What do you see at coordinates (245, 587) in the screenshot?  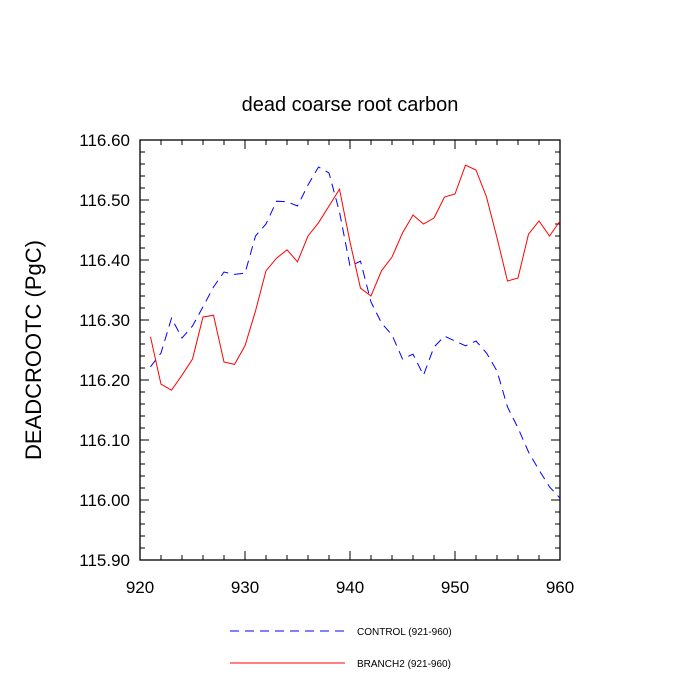 I see `x-tick-label: 930` at bounding box center [245, 587].